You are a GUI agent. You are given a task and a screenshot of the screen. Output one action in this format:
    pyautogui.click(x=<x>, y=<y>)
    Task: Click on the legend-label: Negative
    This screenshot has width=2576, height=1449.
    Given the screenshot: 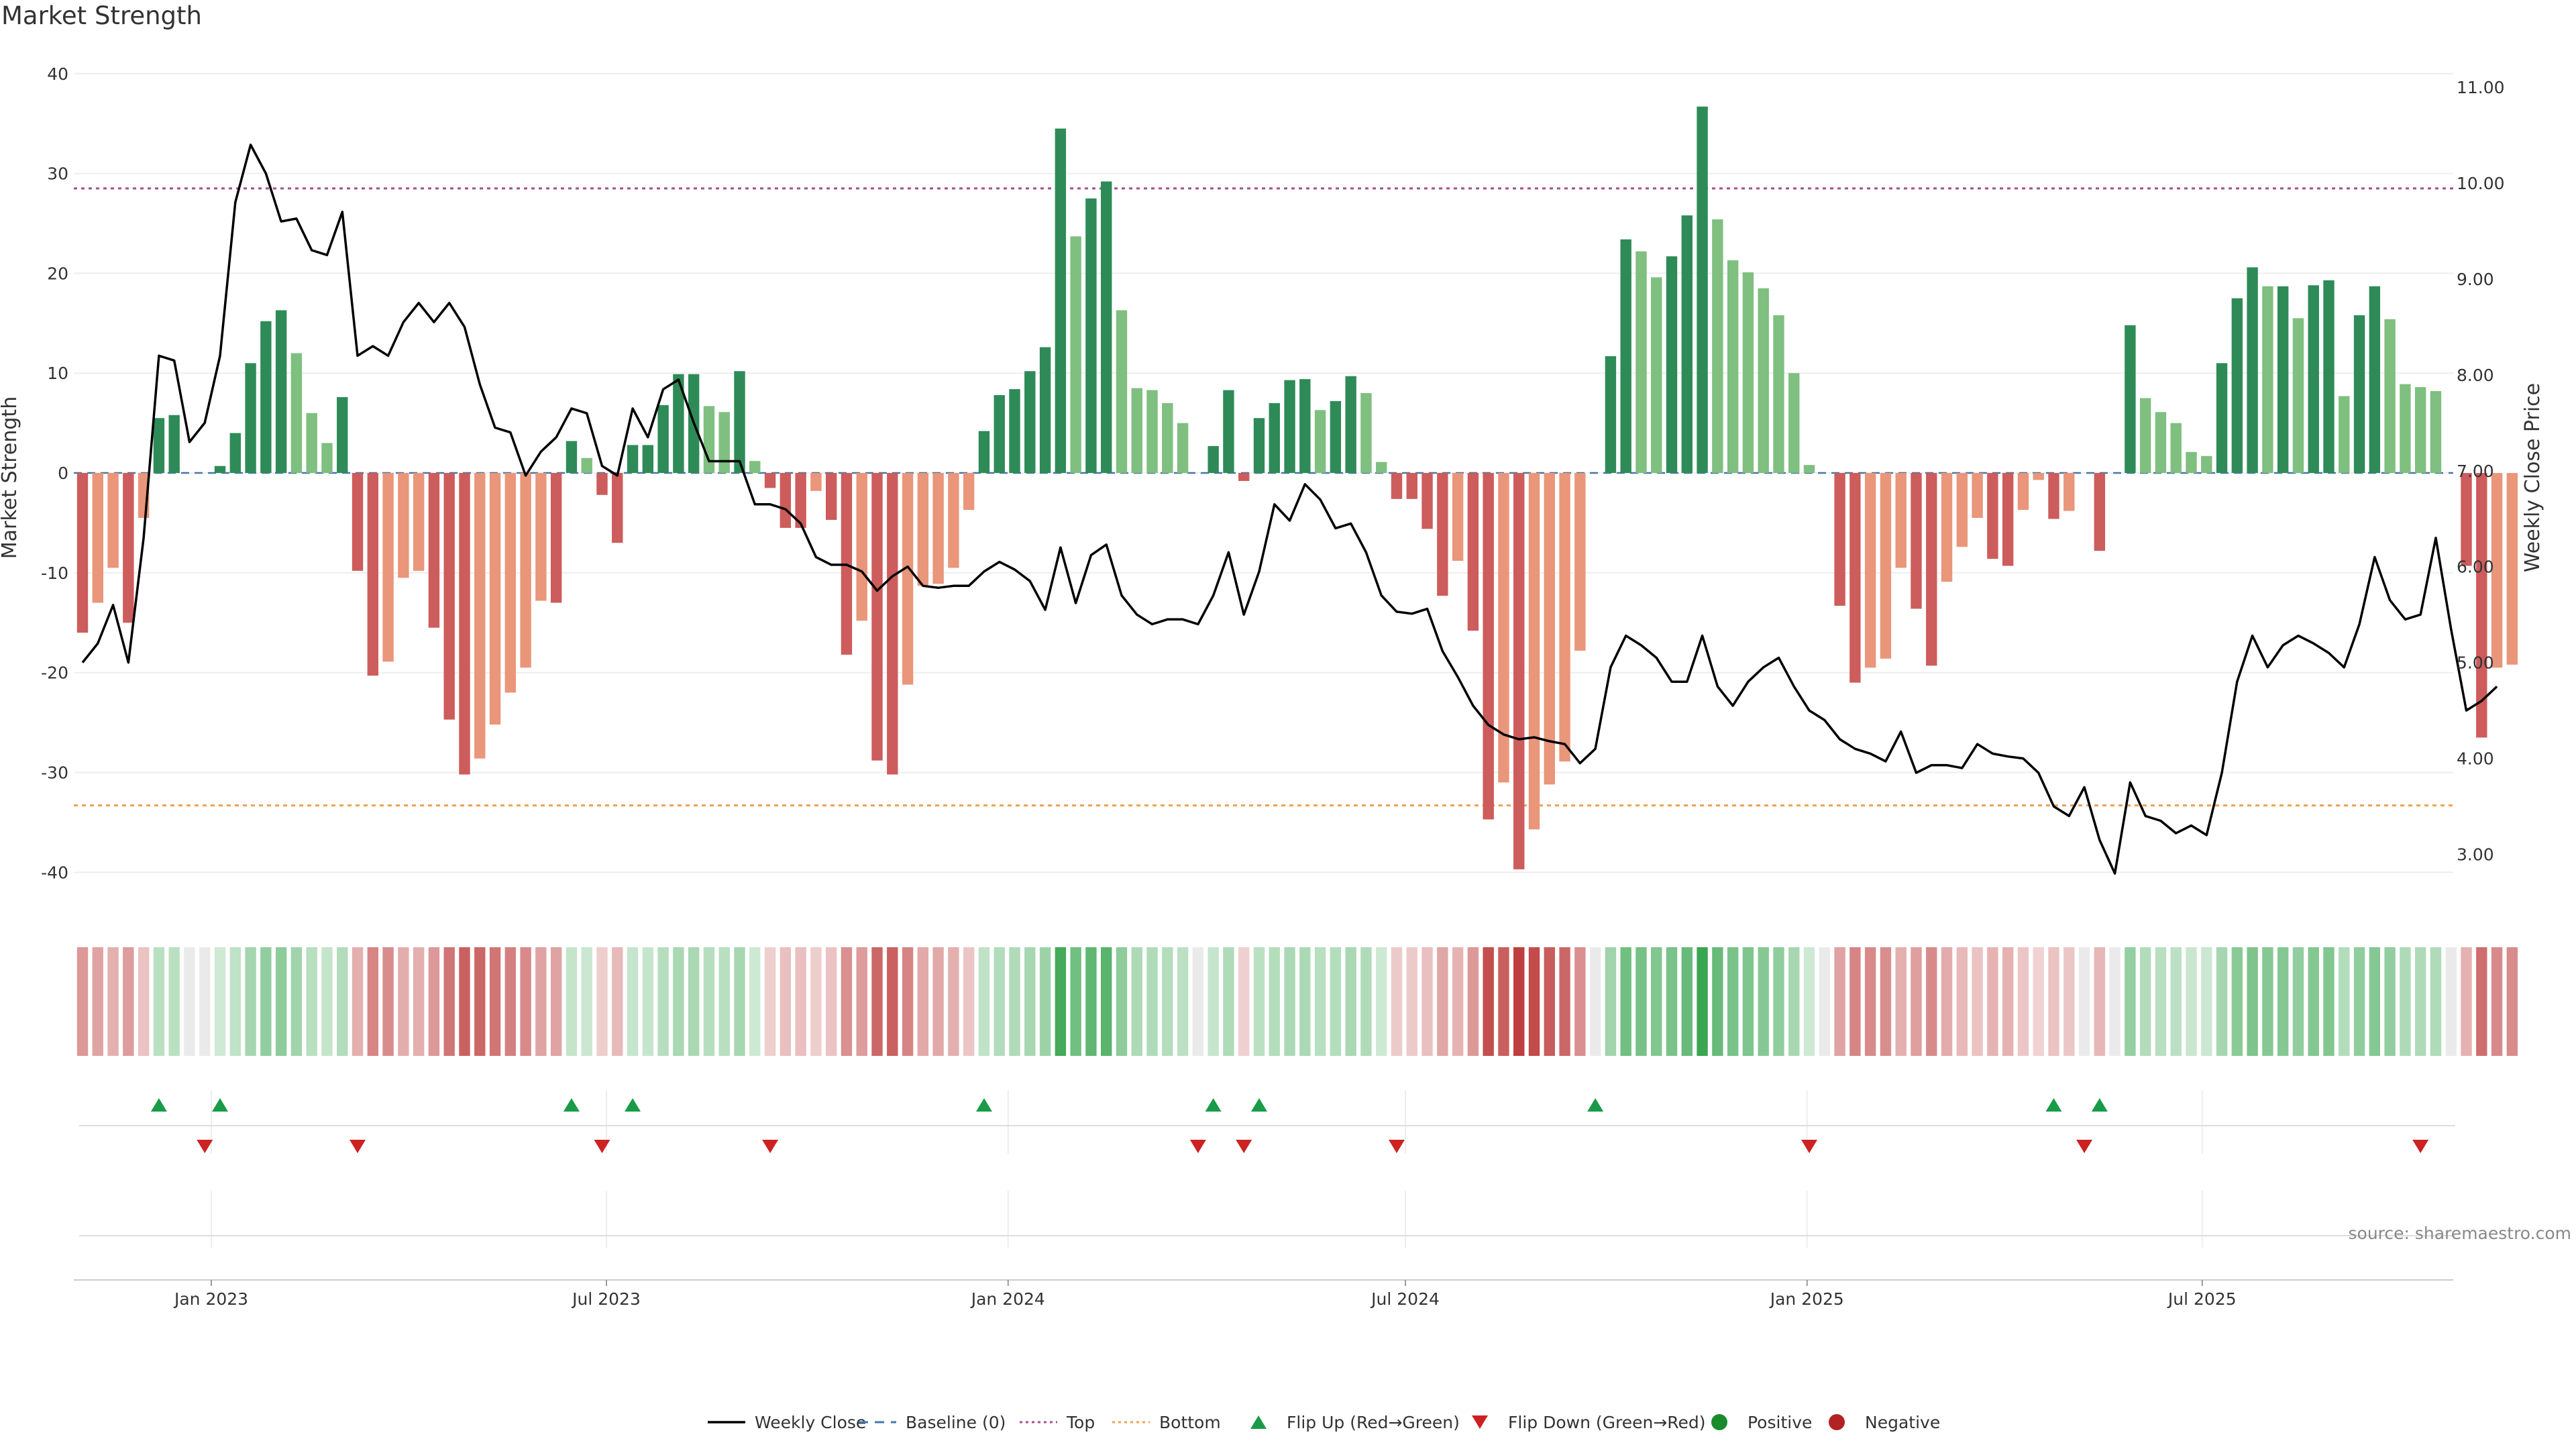 What is the action you would take?
    pyautogui.click(x=1902, y=1422)
    